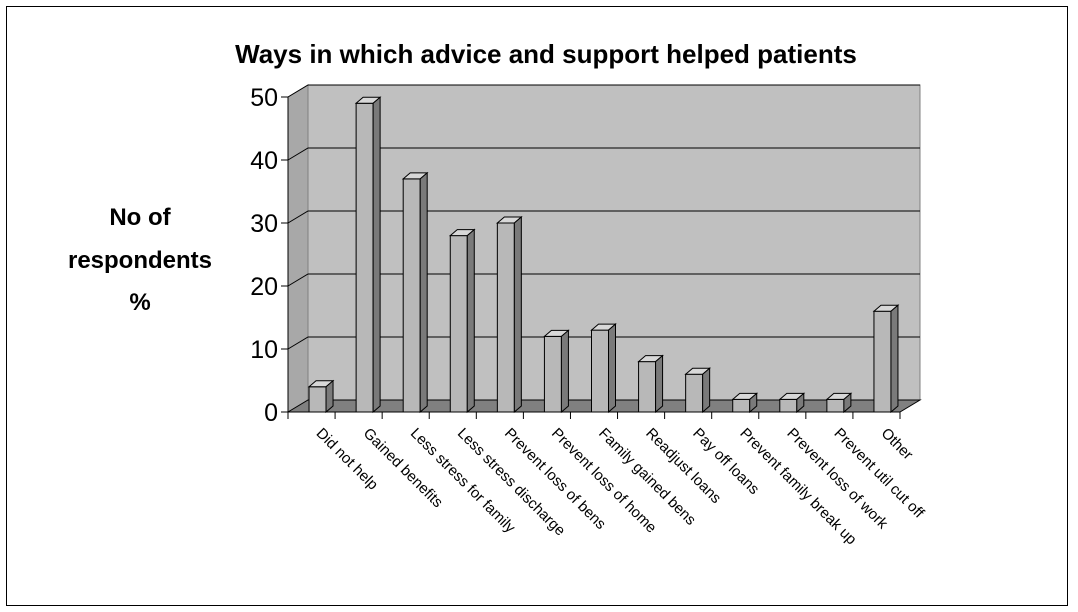 The width and height of the screenshot is (1078, 612). What do you see at coordinates (139, 302) in the screenshot?
I see `y-axis-label: %` at bounding box center [139, 302].